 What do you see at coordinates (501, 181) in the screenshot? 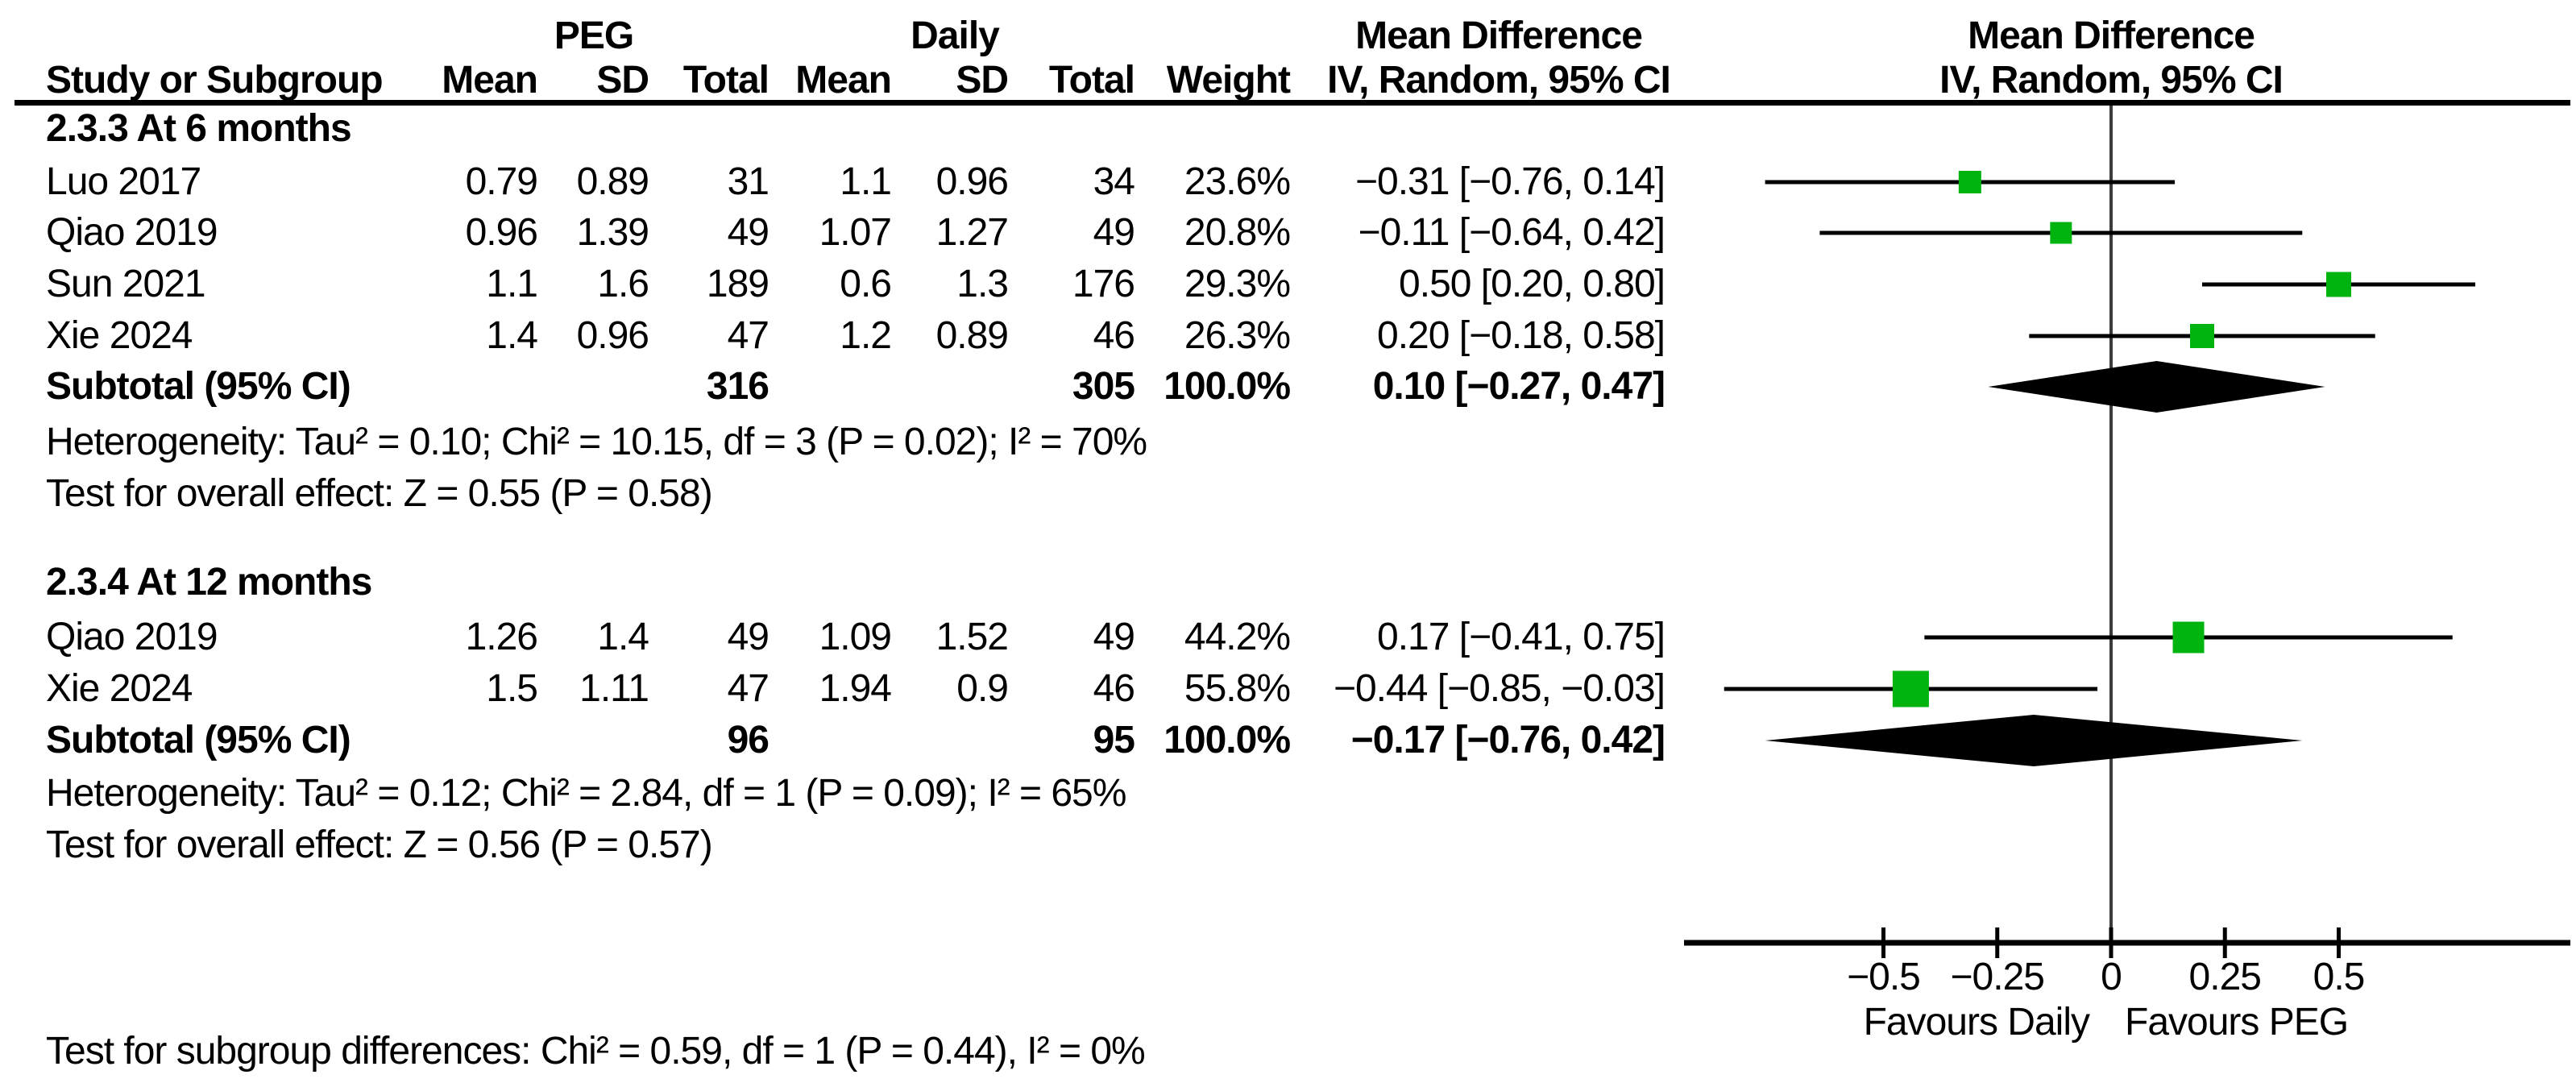
I see `study-value: 0.79` at bounding box center [501, 181].